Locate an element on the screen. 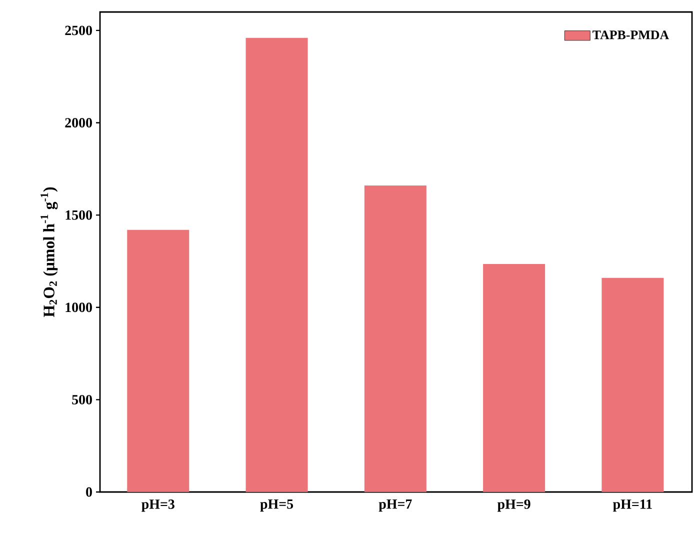 This screenshot has height=543, width=694. y-tick-label: 2000 is located at coordinates (78, 123).